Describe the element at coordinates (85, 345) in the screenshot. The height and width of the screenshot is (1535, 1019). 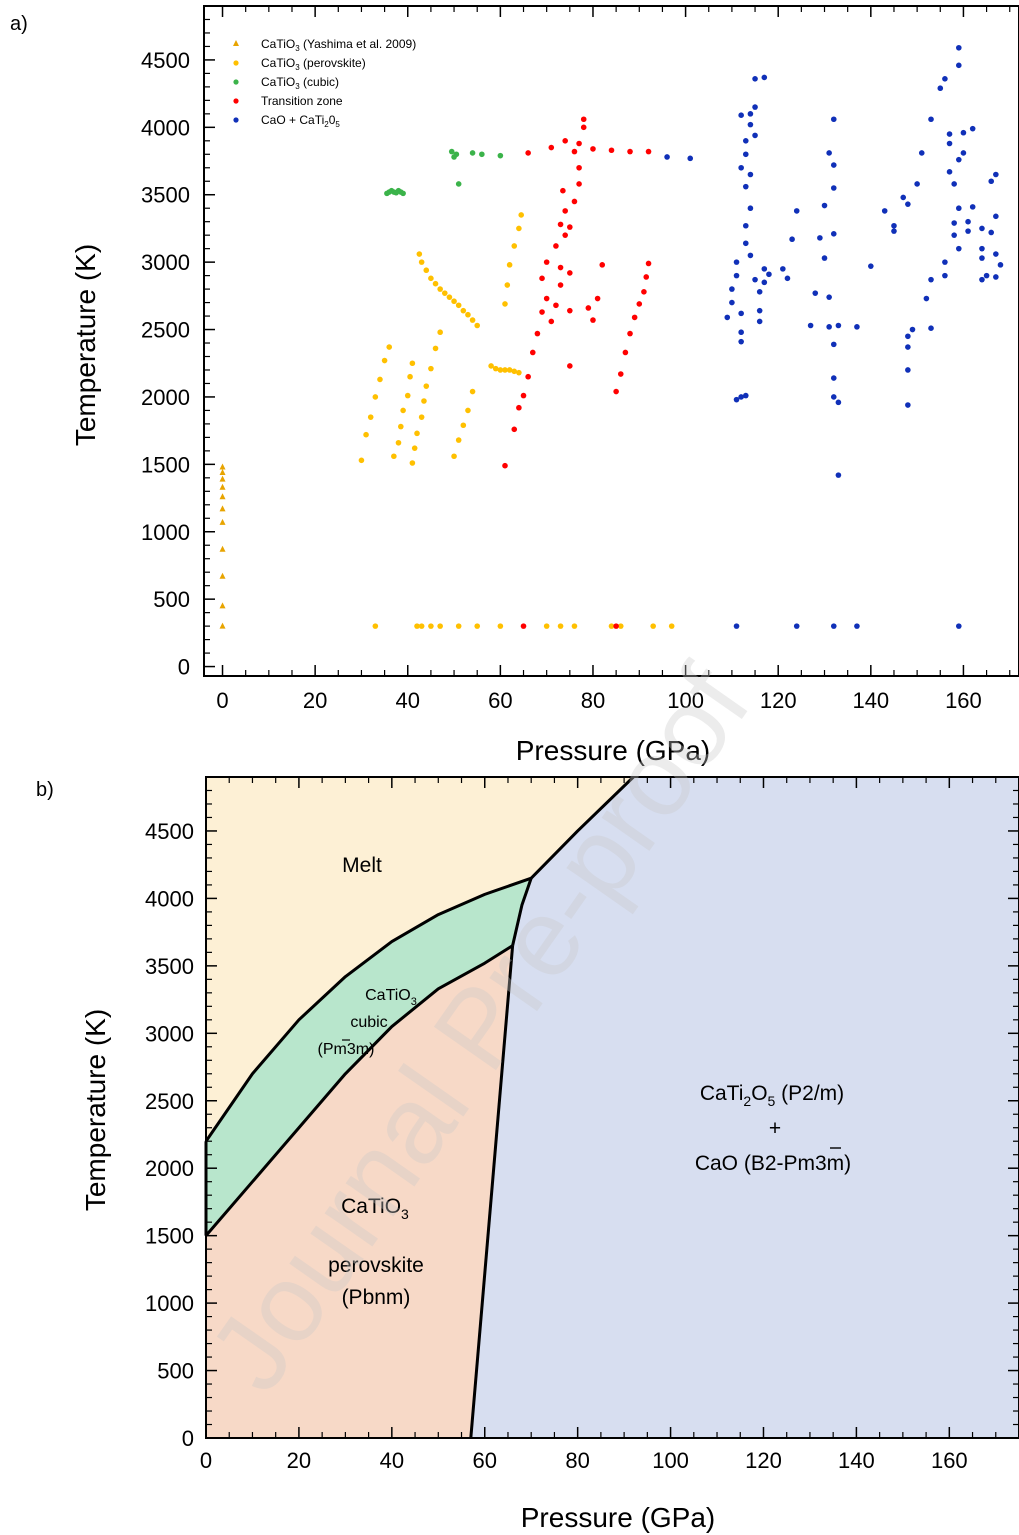
I see `plot-a-ylabel: Temperature (K)` at that location.